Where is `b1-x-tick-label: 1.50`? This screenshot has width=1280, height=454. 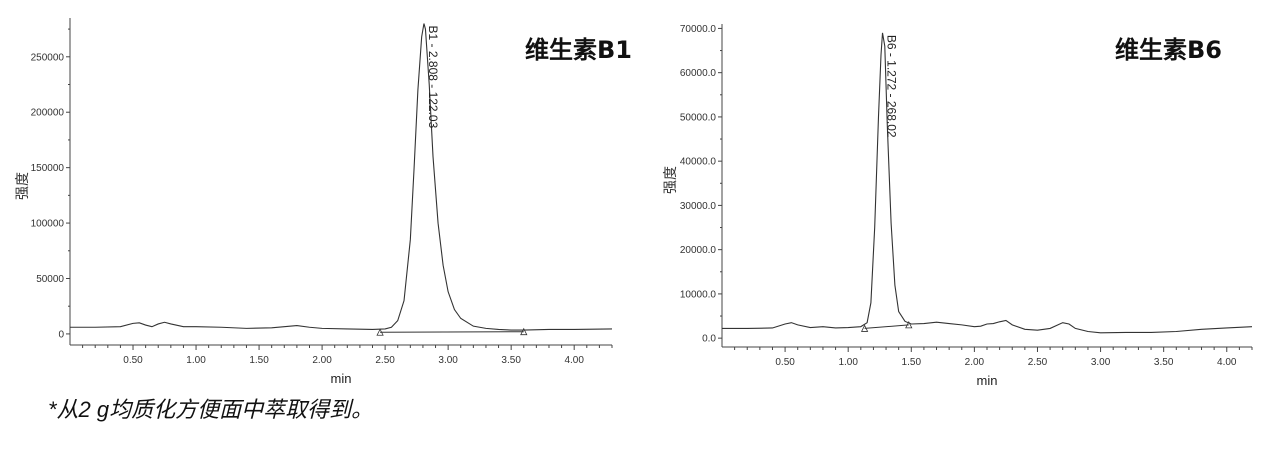
b1-x-tick-label: 1.50 is located at coordinates (259, 360).